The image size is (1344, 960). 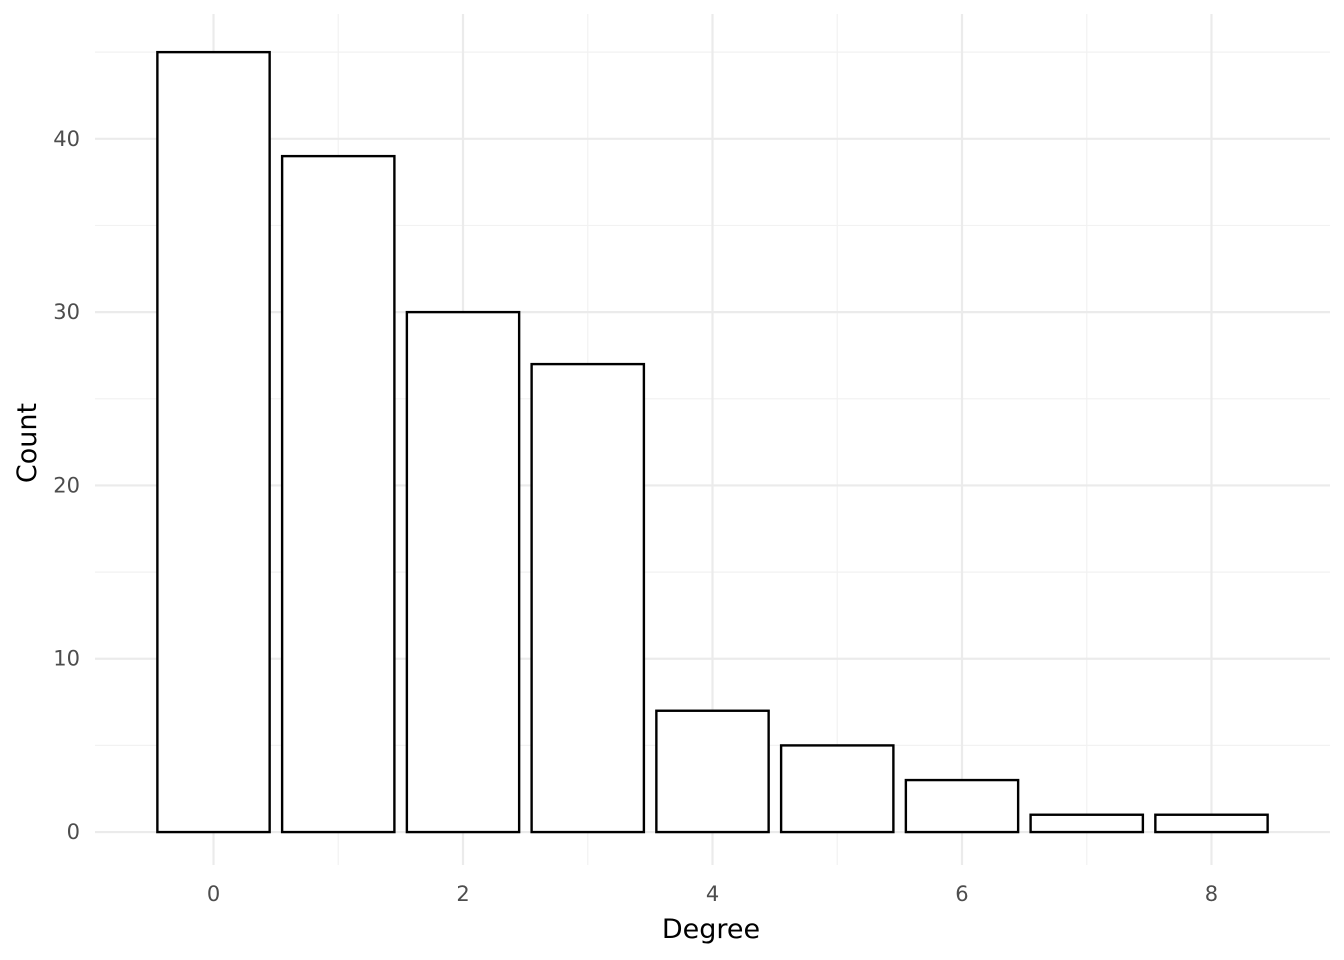 What do you see at coordinates (961, 894) in the screenshot?
I see `x-tick-label: 6` at bounding box center [961, 894].